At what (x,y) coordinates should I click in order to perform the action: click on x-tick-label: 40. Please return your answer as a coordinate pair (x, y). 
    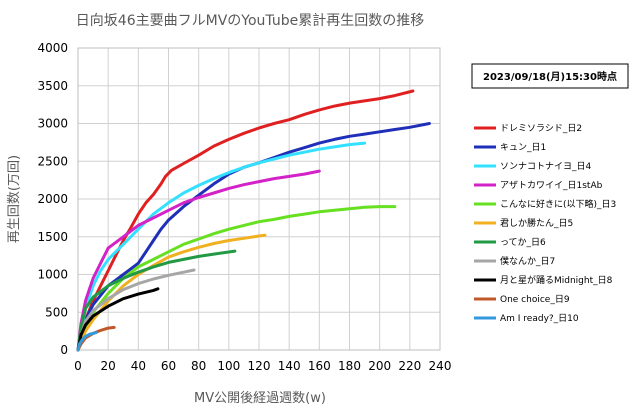
    Looking at the image, I should click on (138, 366).